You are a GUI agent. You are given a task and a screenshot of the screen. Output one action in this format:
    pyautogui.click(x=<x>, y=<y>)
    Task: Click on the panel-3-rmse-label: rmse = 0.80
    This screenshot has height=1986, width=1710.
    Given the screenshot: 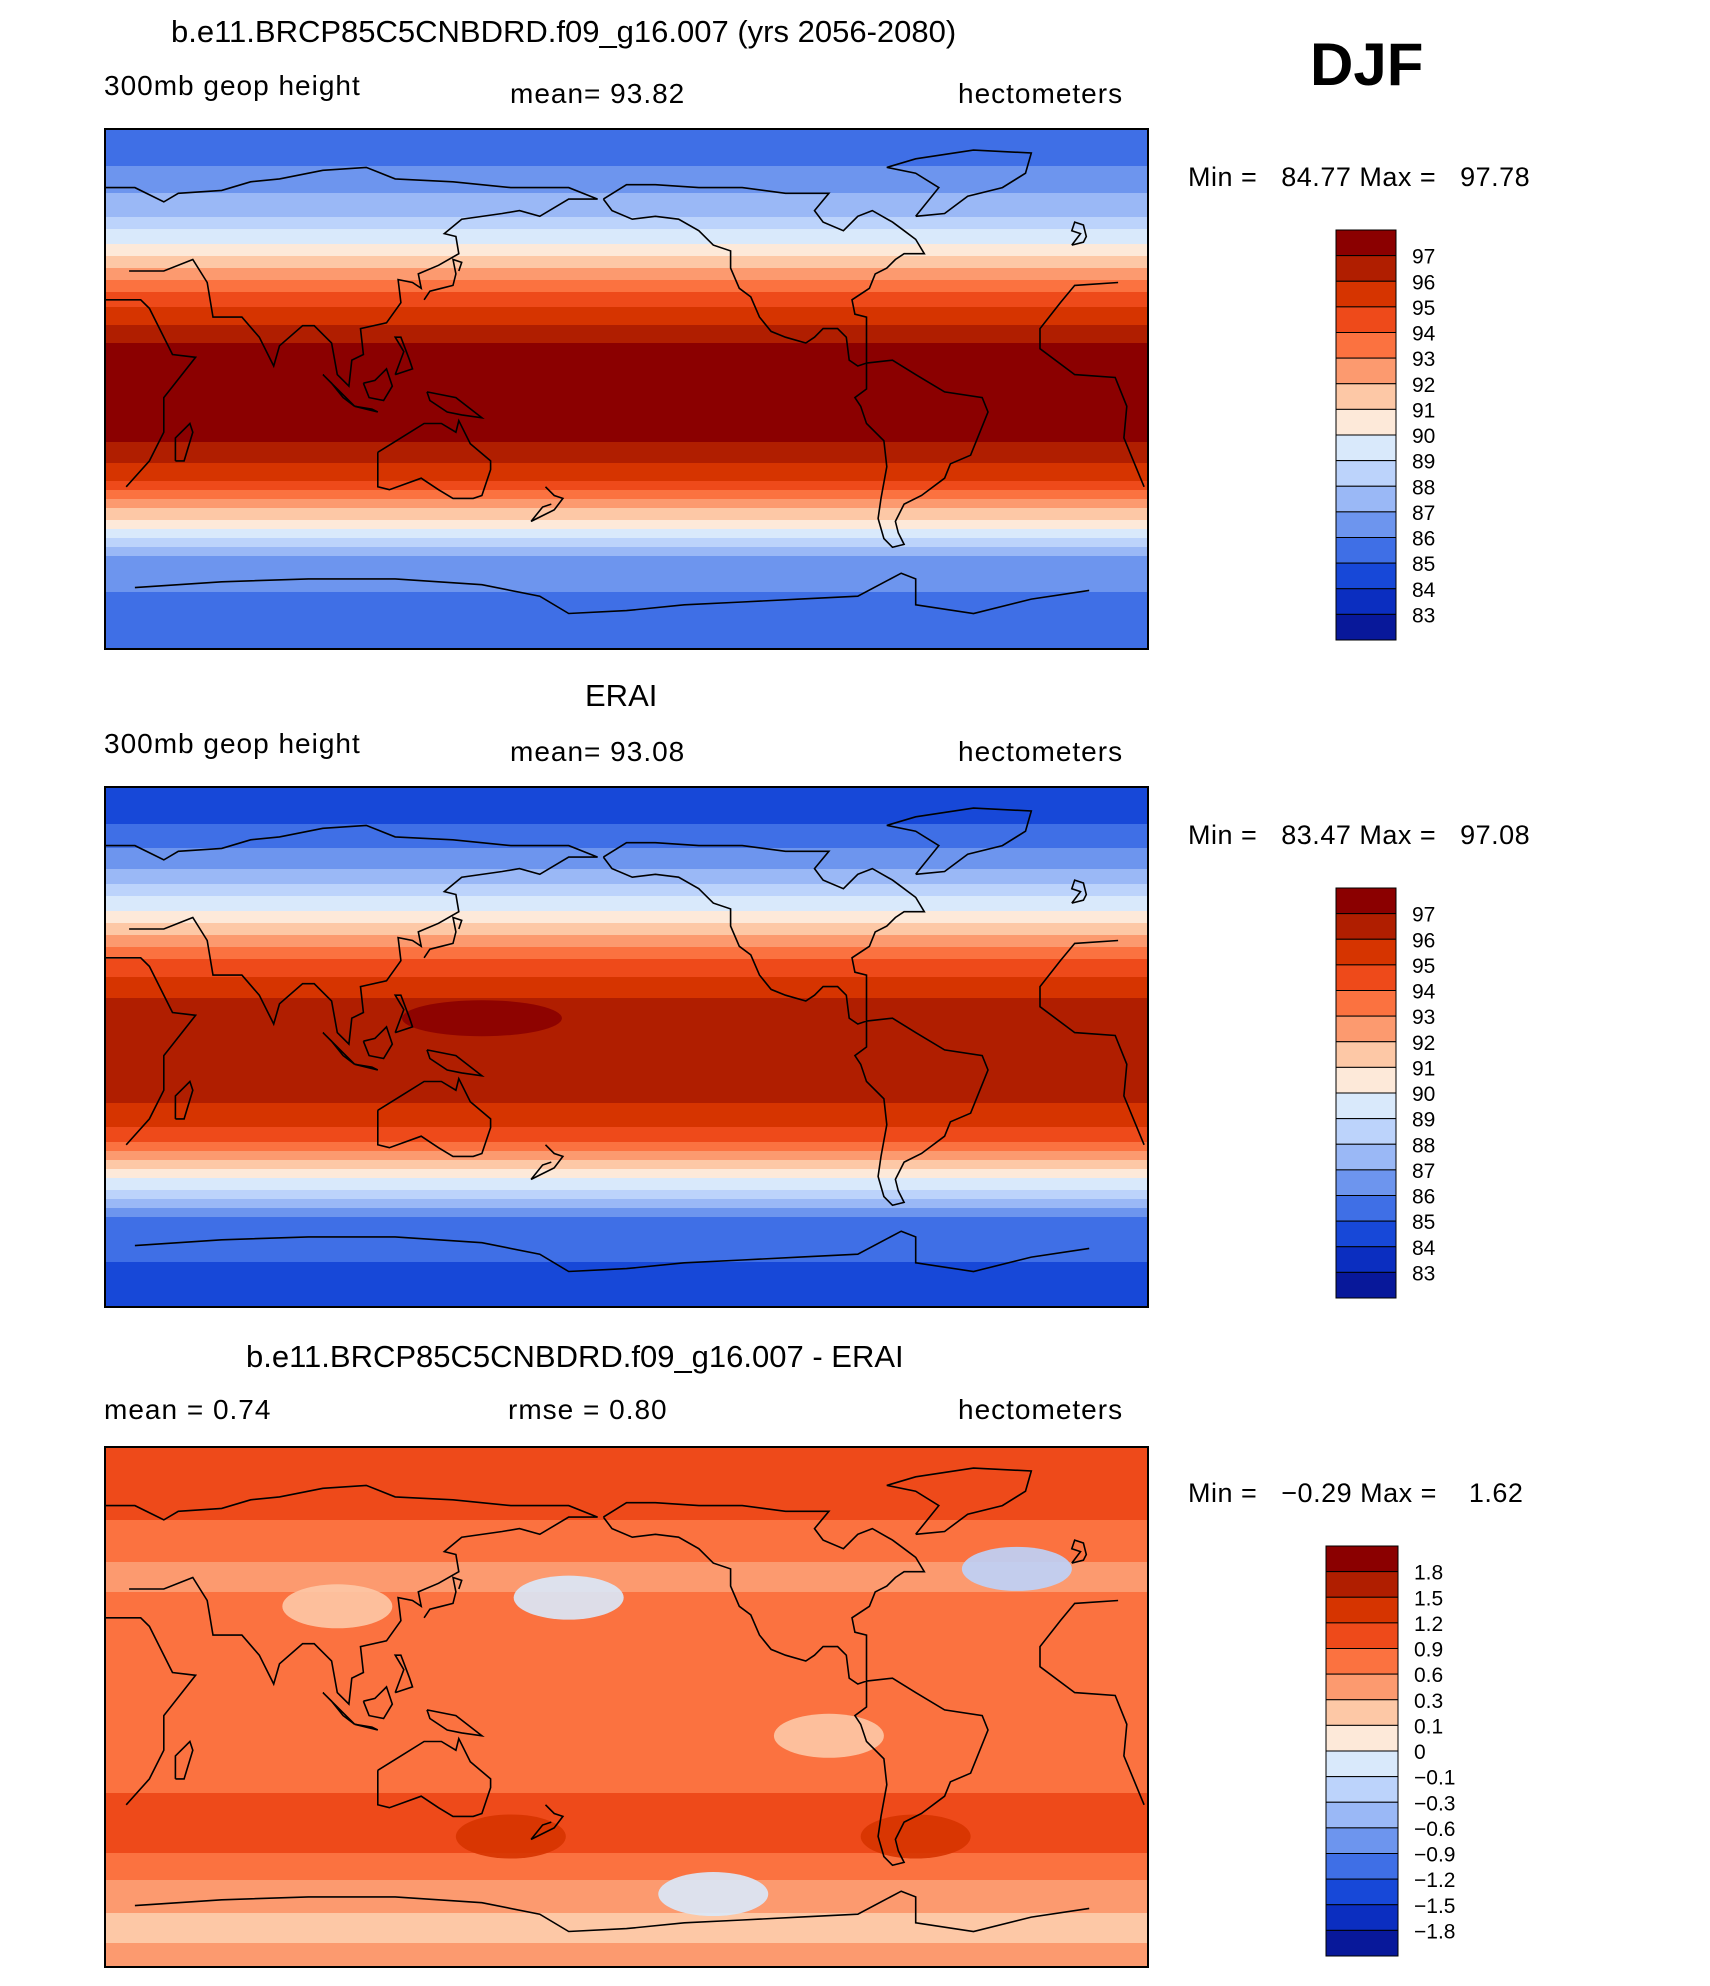 What is the action you would take?
    pyautogui.click(x=588, y=1409)
    